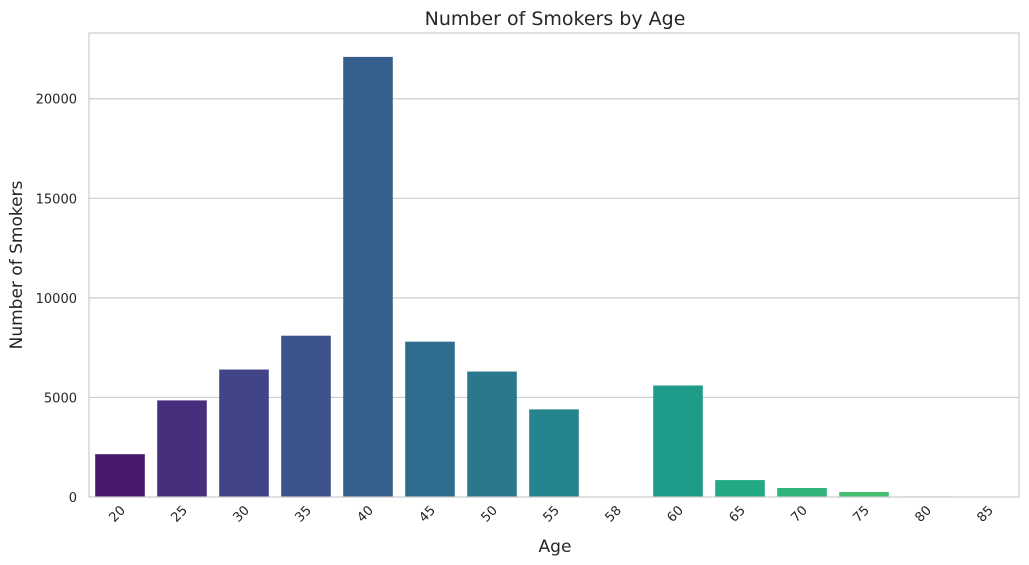  What do you see at coordinates (924, 514) in the screenshot?
I see `x-tick-label: 80` at bounding box center [924, 514].